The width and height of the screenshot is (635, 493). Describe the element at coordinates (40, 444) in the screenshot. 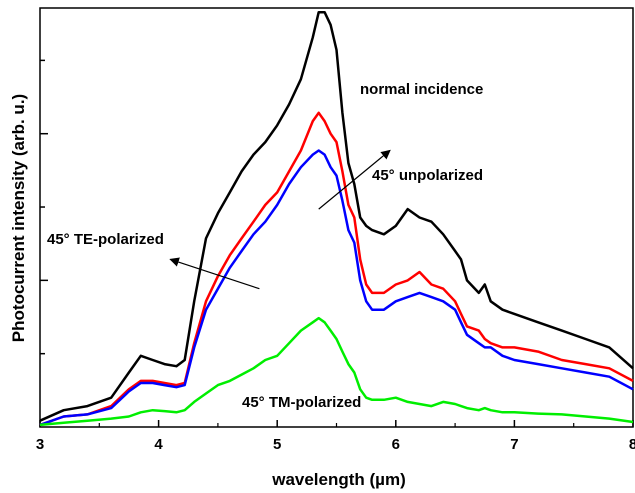

I see `x-tick-label-3: 3` at that location.